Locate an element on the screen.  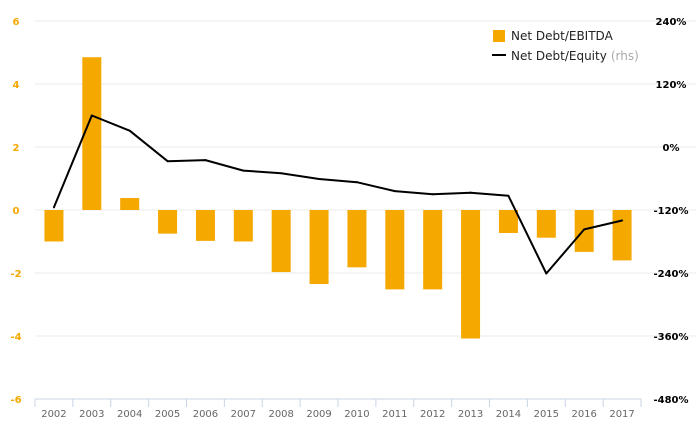
y-right-tick-label: -360% is located at coordinates (670, 337).